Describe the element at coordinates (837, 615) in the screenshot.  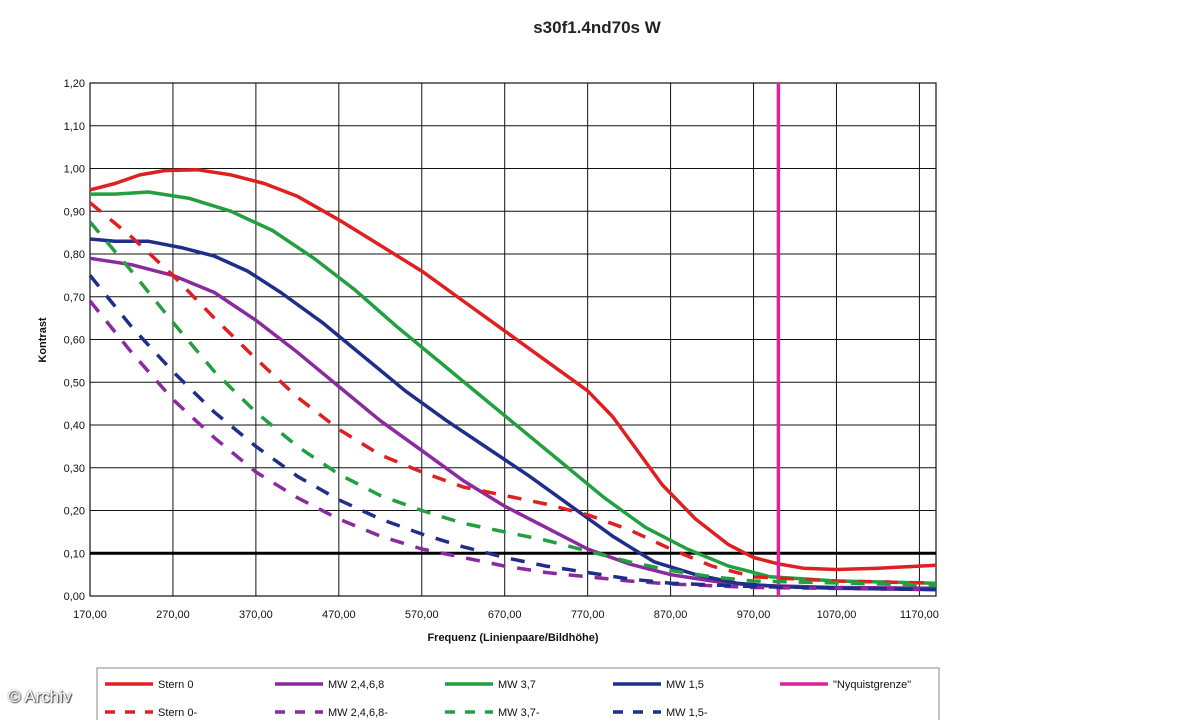
I see `x-tick-label: 1070,00` at that location.